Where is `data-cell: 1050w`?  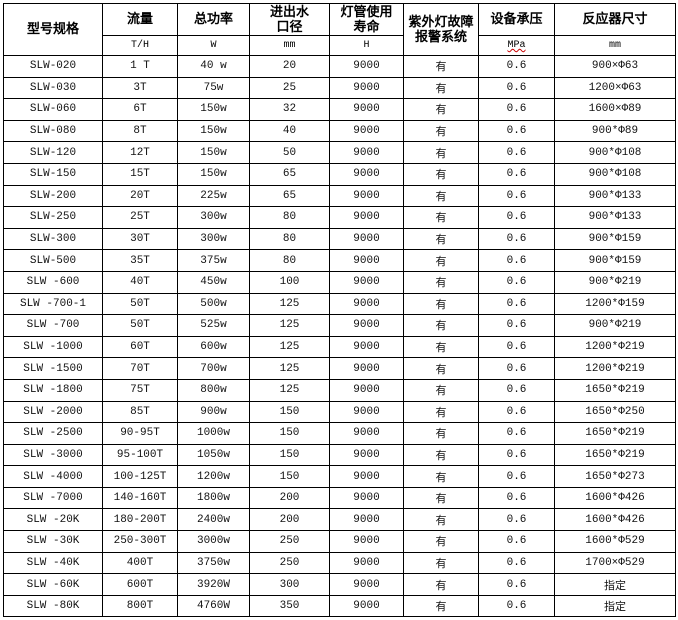
data-cell: 1050w is located at coordinates (213, 455).